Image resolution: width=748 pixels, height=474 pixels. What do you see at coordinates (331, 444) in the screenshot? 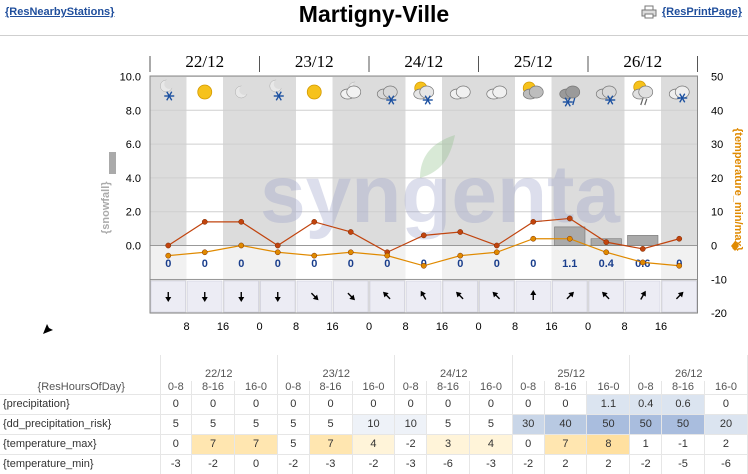
I see `table-cell: 7` at bounding box center [331, 444].